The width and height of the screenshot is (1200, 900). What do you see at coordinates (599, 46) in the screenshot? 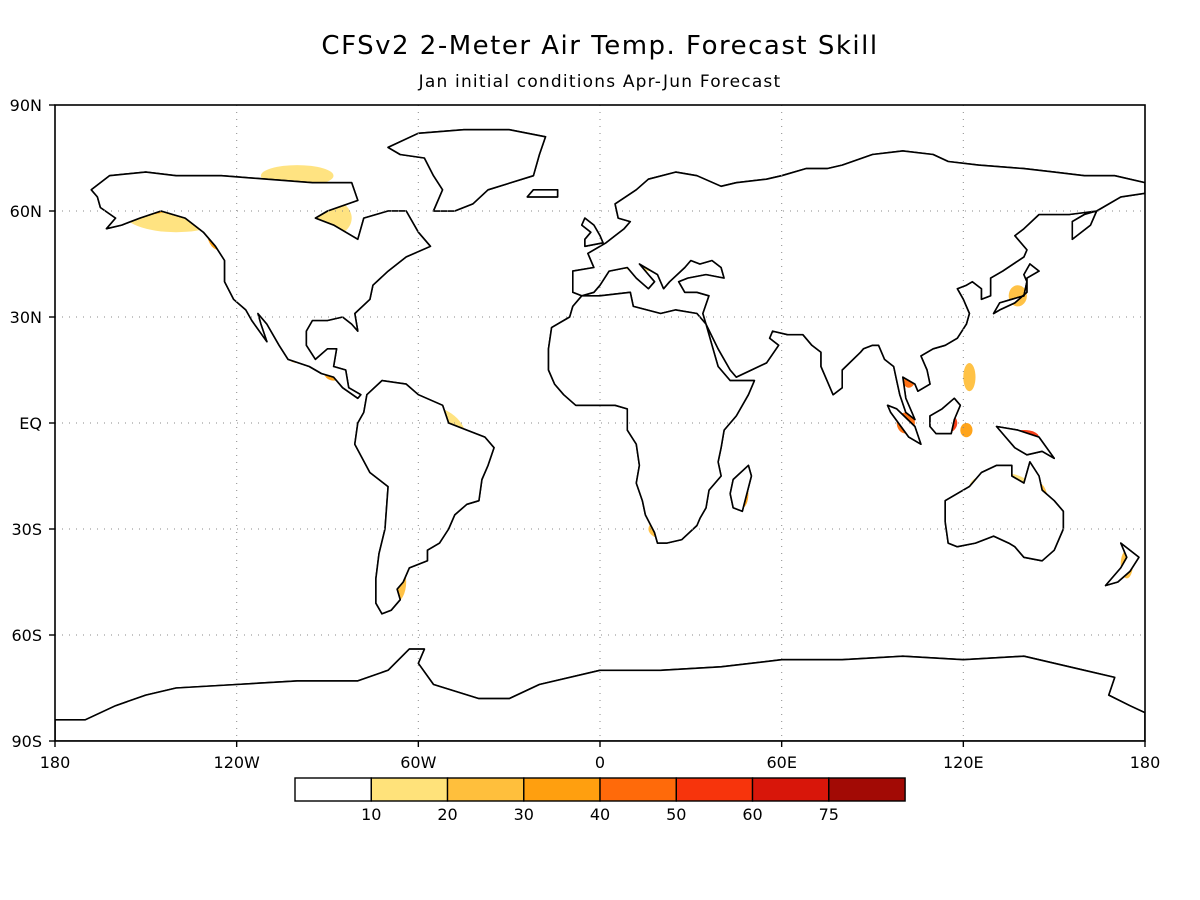
I see `figure-title: CFSv2 2-Meter Air Temp. Forecast Skill` at bounding box center [599, 46].